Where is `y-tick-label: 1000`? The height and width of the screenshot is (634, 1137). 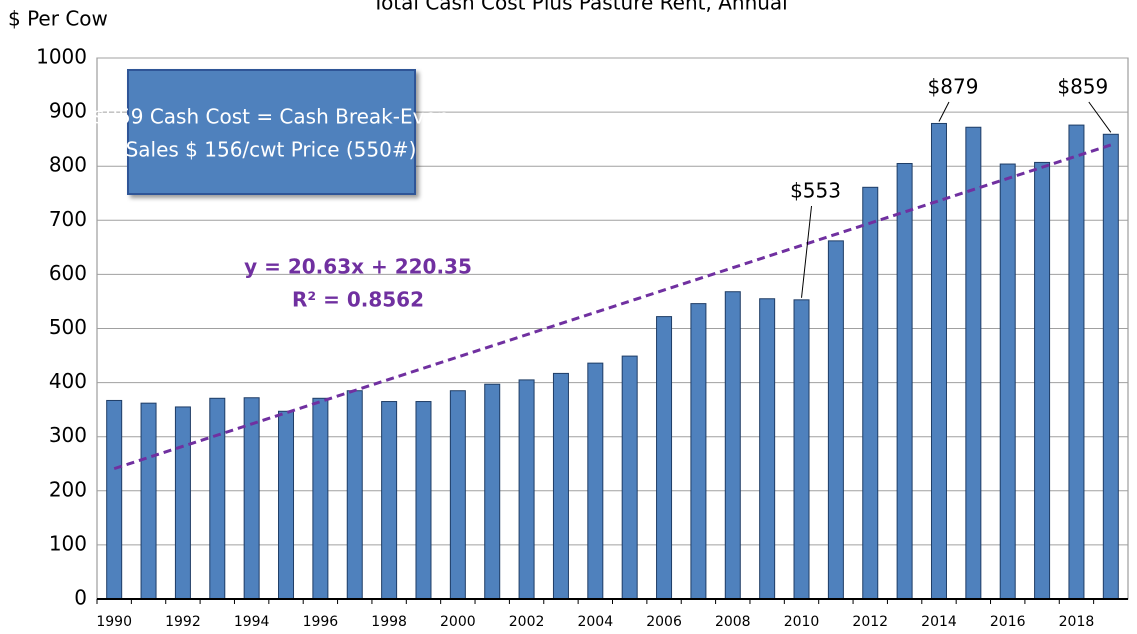 y-tick-label: 1000 is located at coordinates (61, 57).